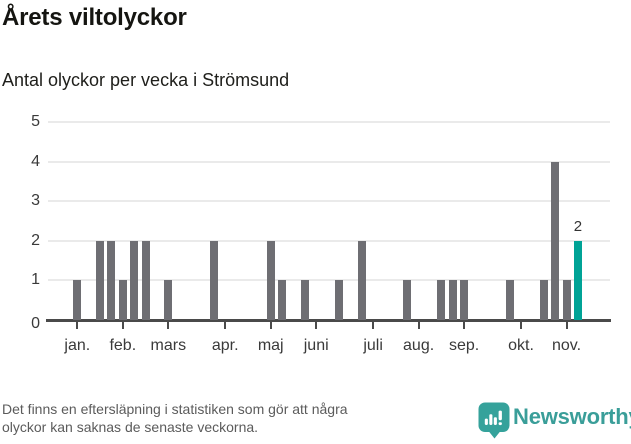 The image size is (631, 444). What do you see at coordinates (521, 325) in the screenshot?
I see `x-axis-tick-okt` at bounding box center [521, 325].